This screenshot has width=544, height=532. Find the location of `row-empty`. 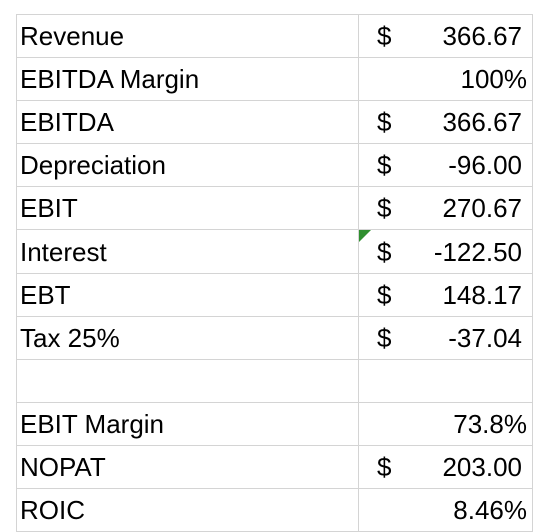

row-empty is located at coordinates (274, 380).